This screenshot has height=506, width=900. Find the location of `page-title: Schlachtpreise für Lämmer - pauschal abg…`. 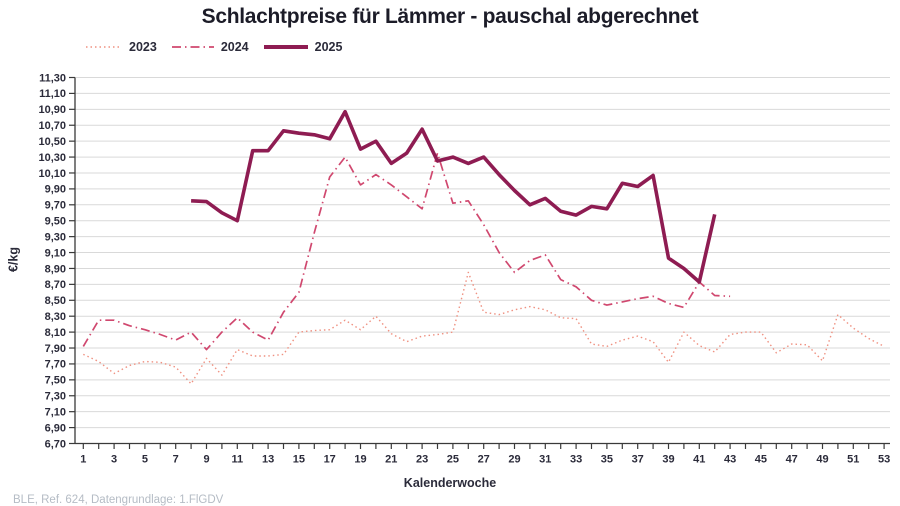

page-title: Schlachtpreise für Lämmer - pauschal abg… is located at coordinates (450, 16).